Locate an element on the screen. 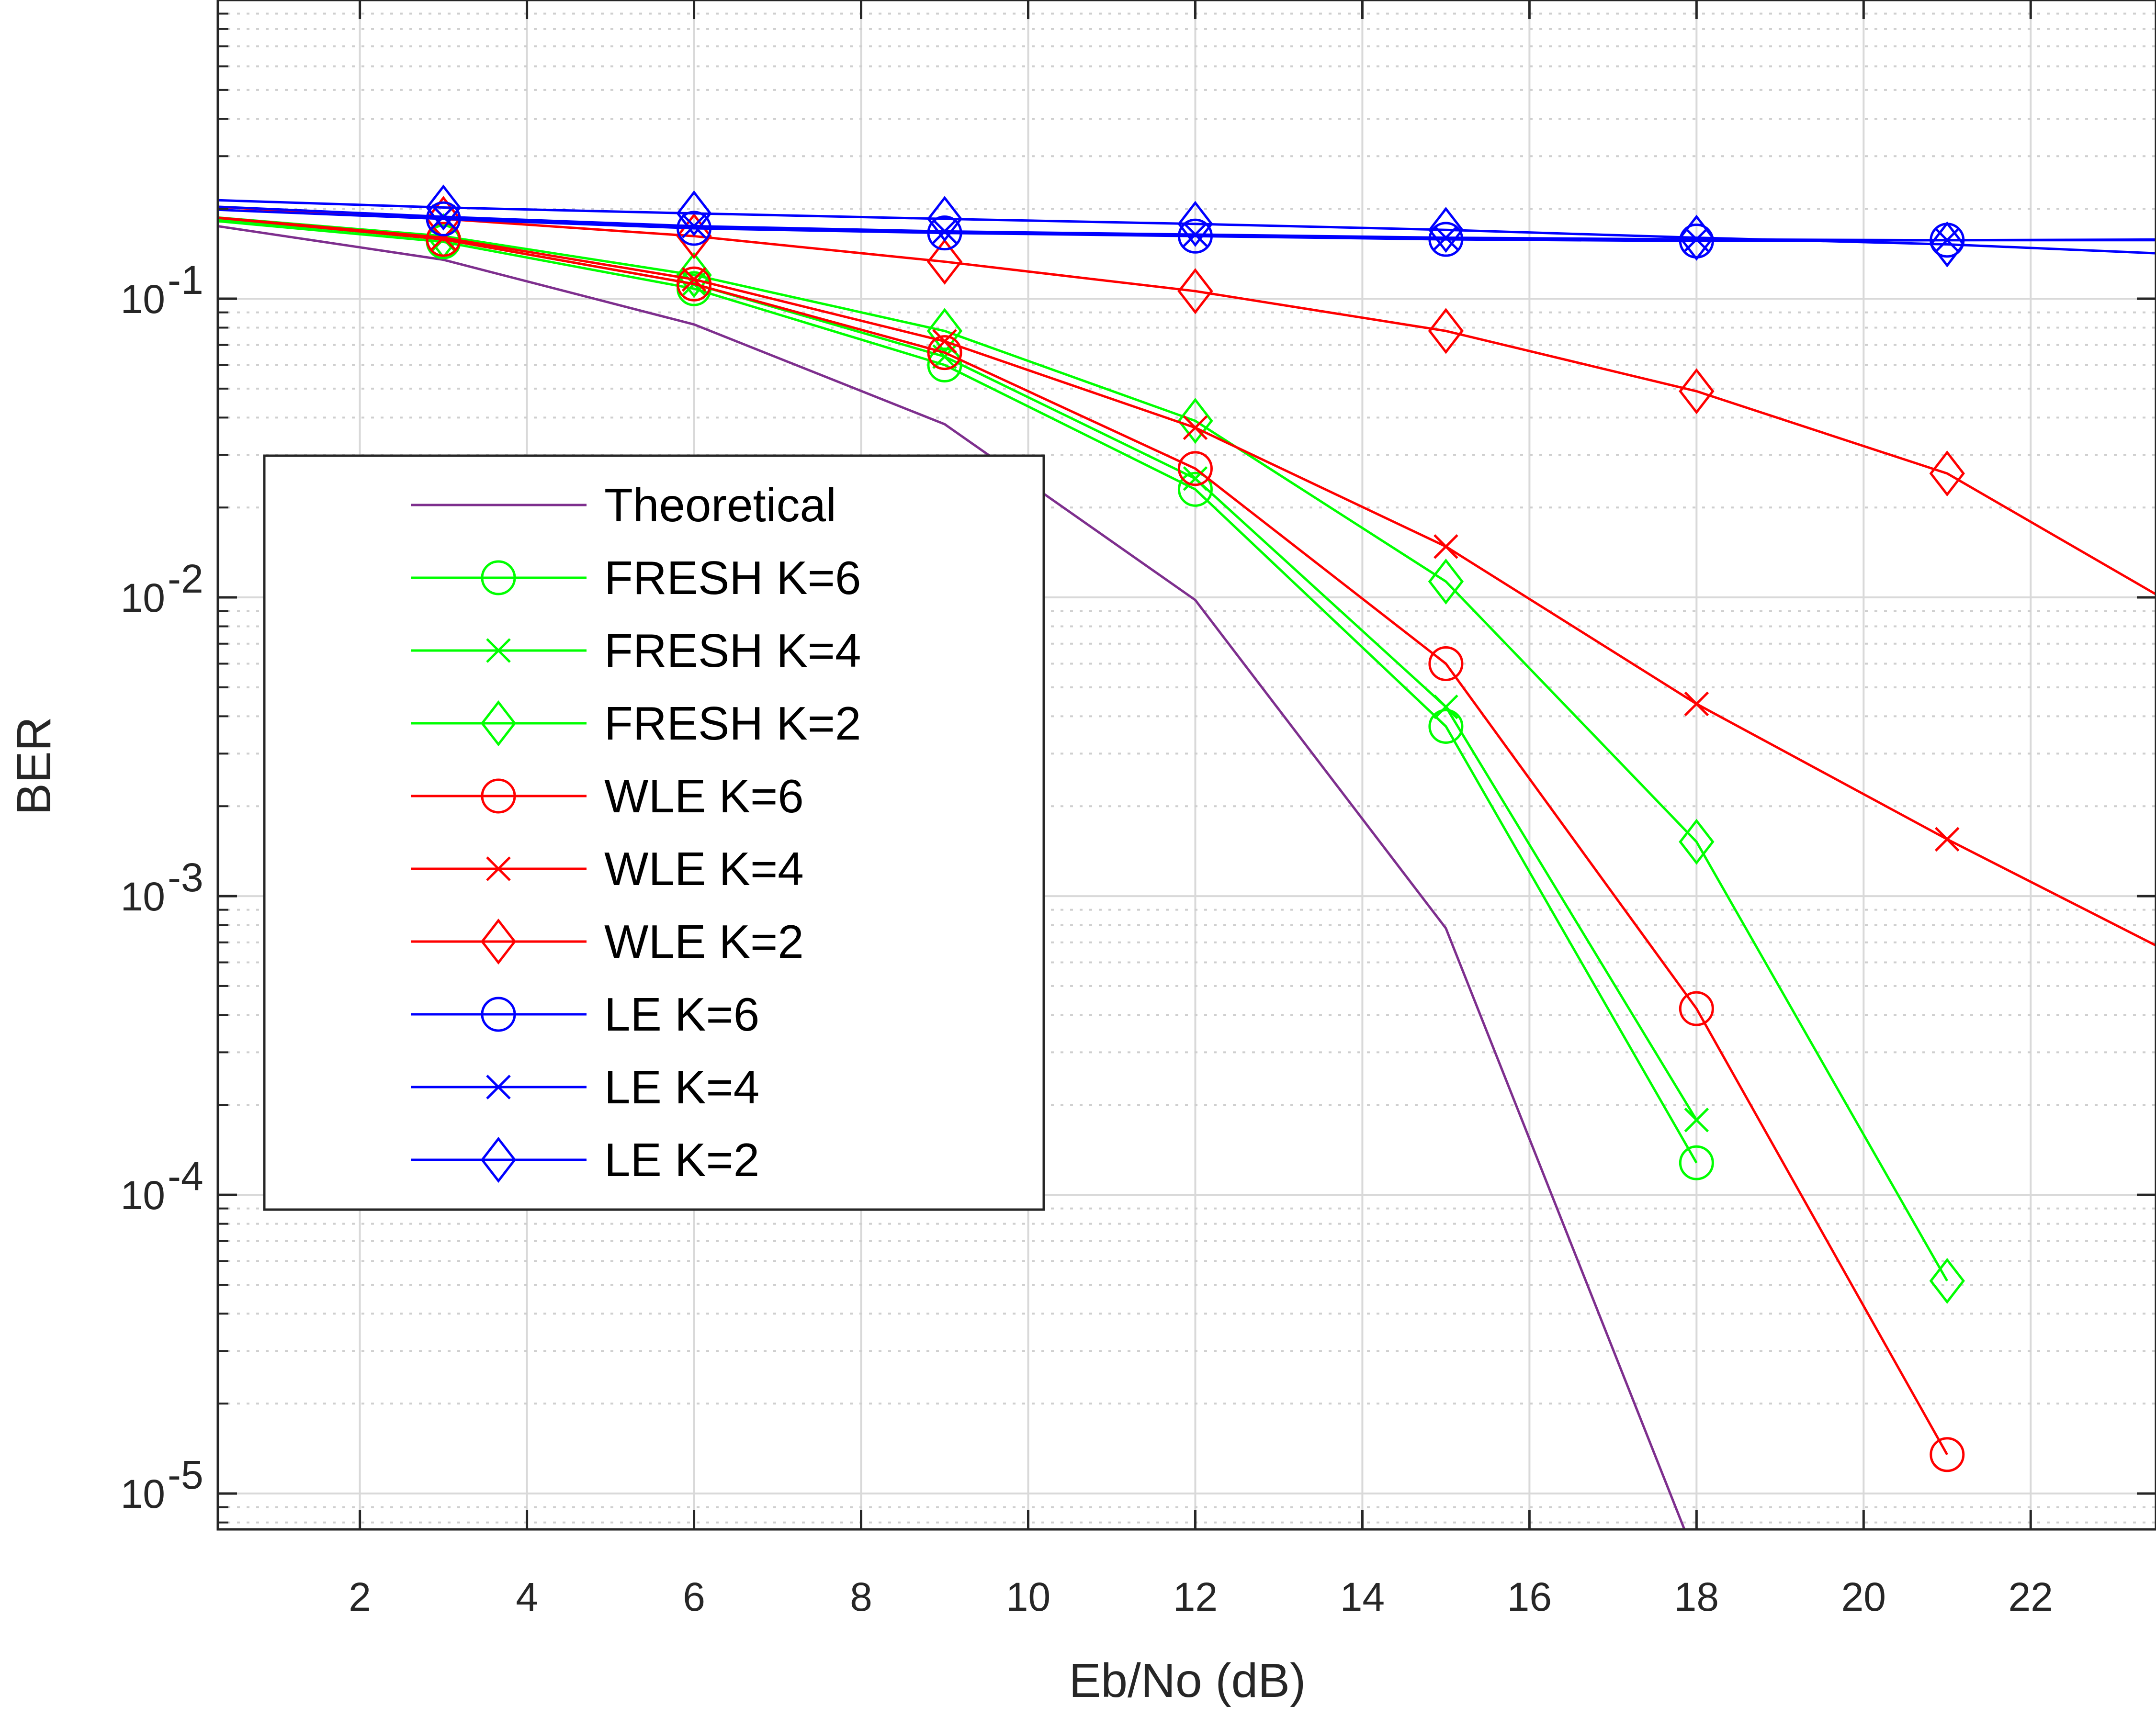 This screenshot has width=2156, height=1717. legend-item: LE K=2 is located at coordinates (585, 1159).